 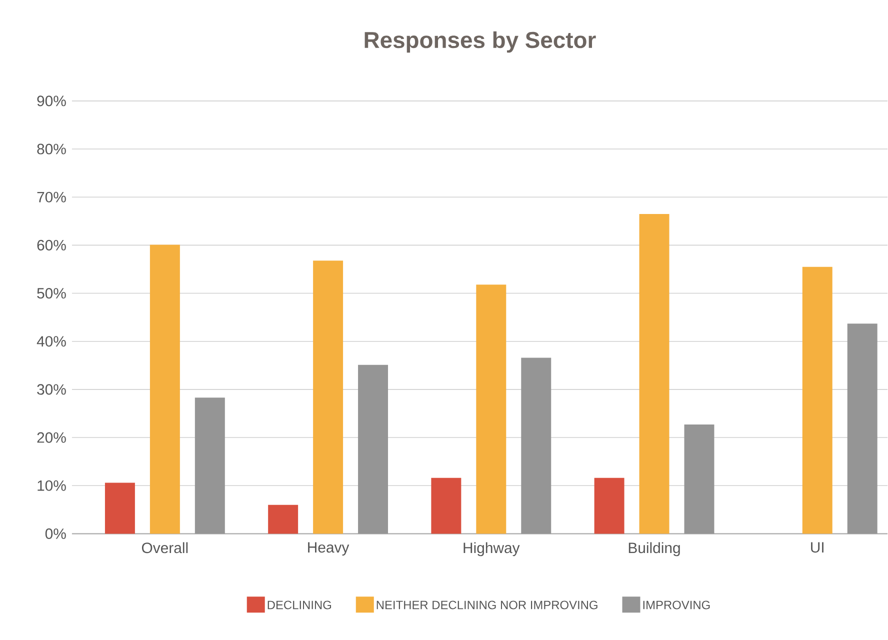 What do you see at coordinates (55, 534) in the screenshot?
I see `y-tick-label: 0%` at bounding box center [55, 534].